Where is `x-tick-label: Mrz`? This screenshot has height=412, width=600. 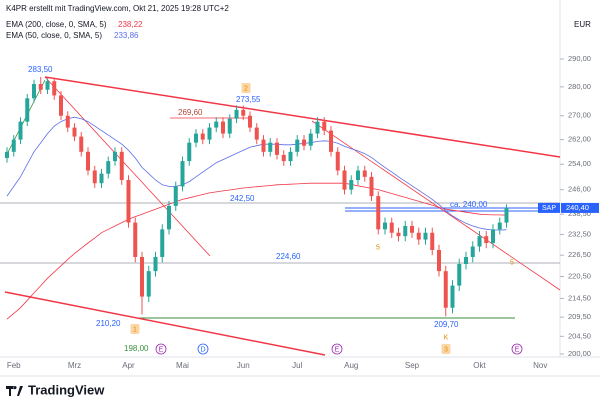
x-tick-label: Mrz is located at coordinates (74, 365).